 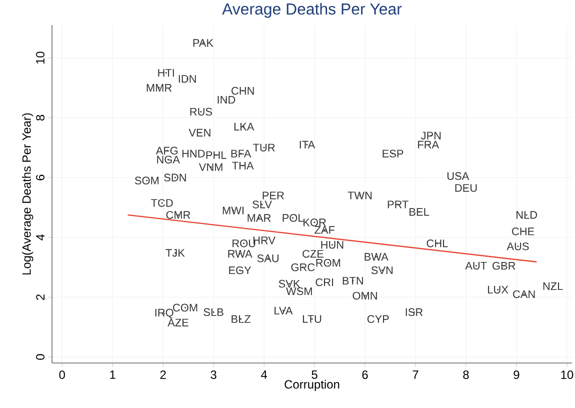 What do you see at coordinates (210, 167) in the screenshot?
I see `data-label: VNM` at bounding box center [210, 167].